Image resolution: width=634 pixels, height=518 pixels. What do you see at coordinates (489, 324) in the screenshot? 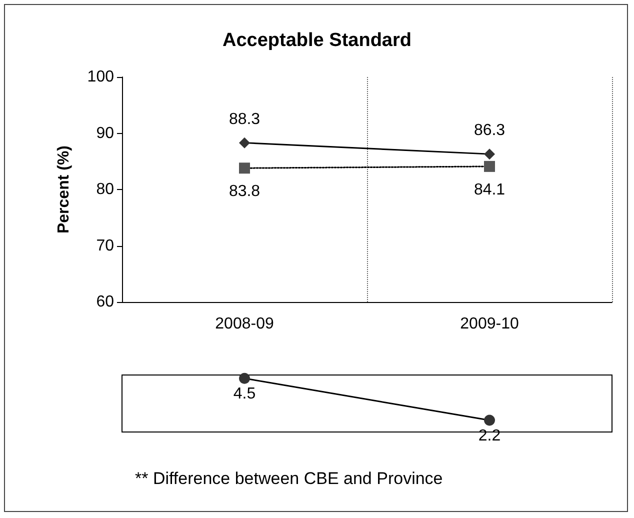
I see `x-tick-label: 2009-10` at bounding box center [489, 324].